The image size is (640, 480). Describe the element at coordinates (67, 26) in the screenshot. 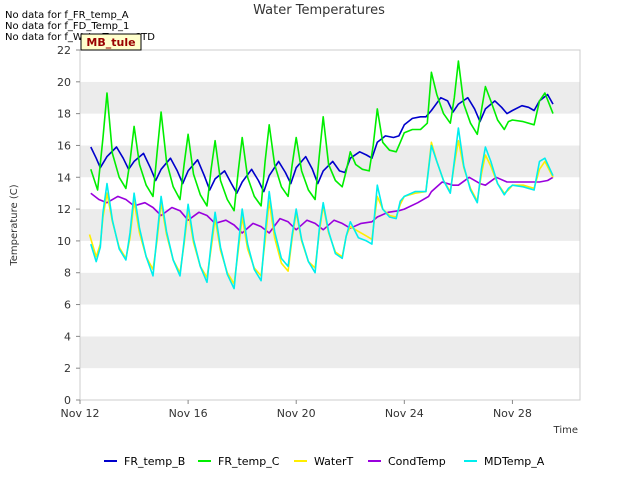

I see `no-data-note-2: No data for f_FD_Temp_1` at that location.